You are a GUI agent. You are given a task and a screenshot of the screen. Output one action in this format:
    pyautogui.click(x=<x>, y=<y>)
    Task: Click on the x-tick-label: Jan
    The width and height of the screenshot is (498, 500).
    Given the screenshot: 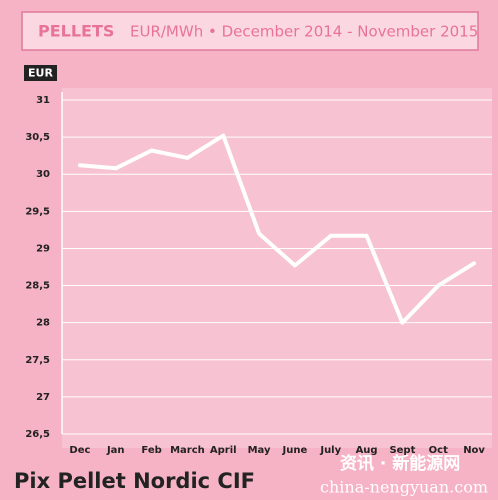 What is the action you would take?
    pyautogui.click(x=115, y=450)
    